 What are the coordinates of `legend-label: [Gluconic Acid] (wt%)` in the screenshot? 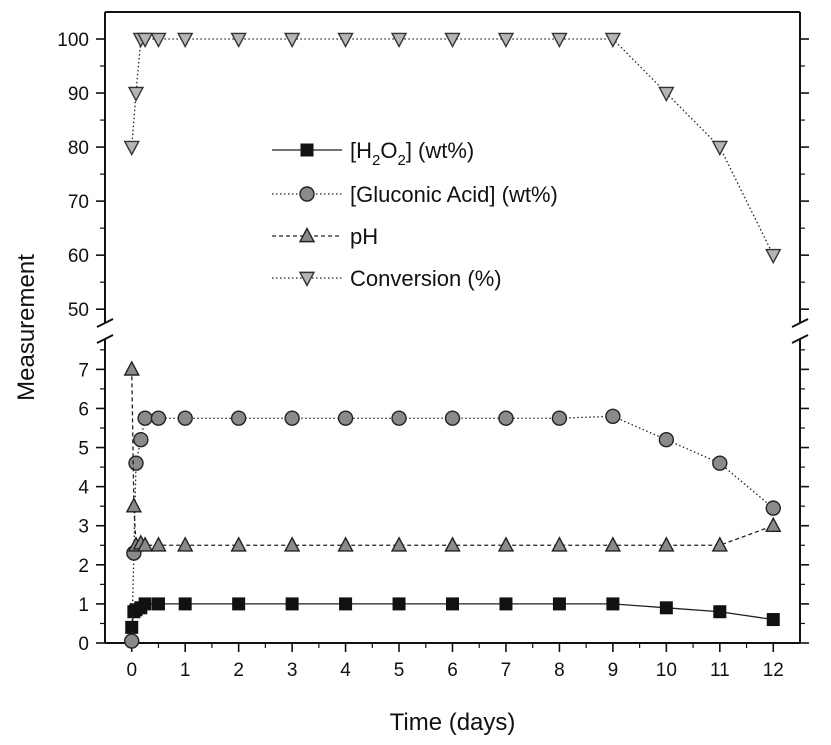 It's located at (454, 194).